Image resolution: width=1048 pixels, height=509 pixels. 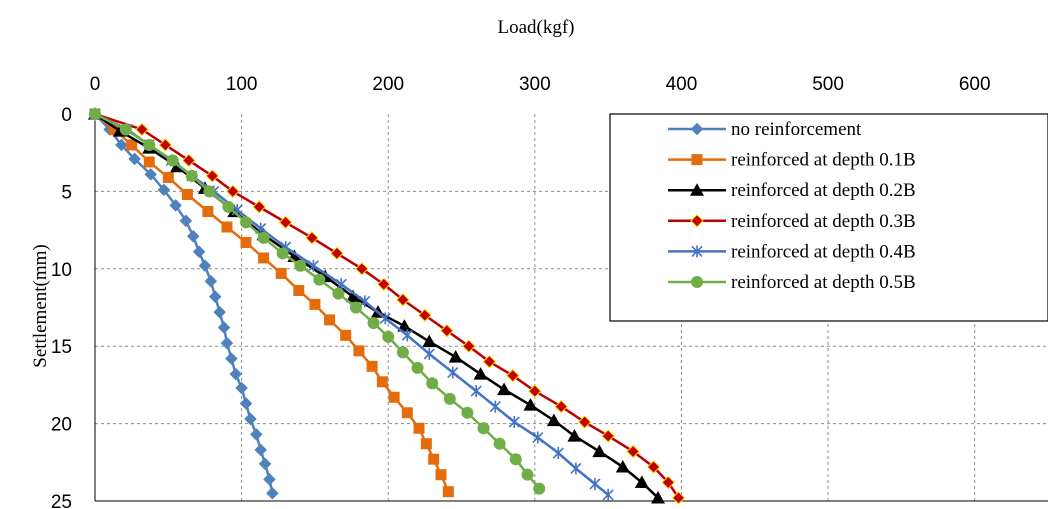 What do you see at coordinates (796, 129) in the screenshot?
I see `legend-label: no reinforcement` at bounding box center [796, 129].